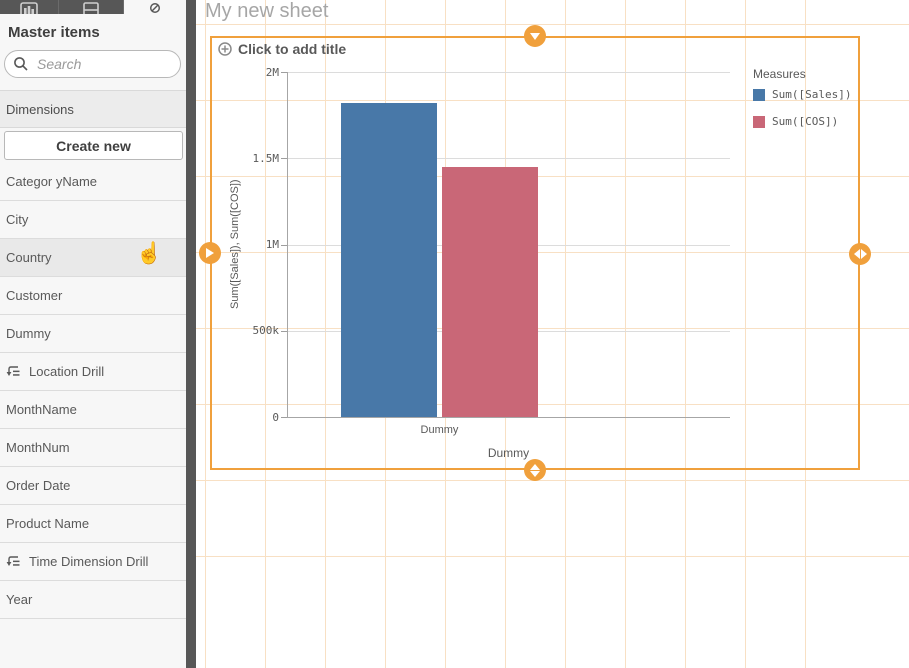 The height and width of the screenshot is (668, 909). I want to click on legend-label: Sum([COS]), so click(805, 121).